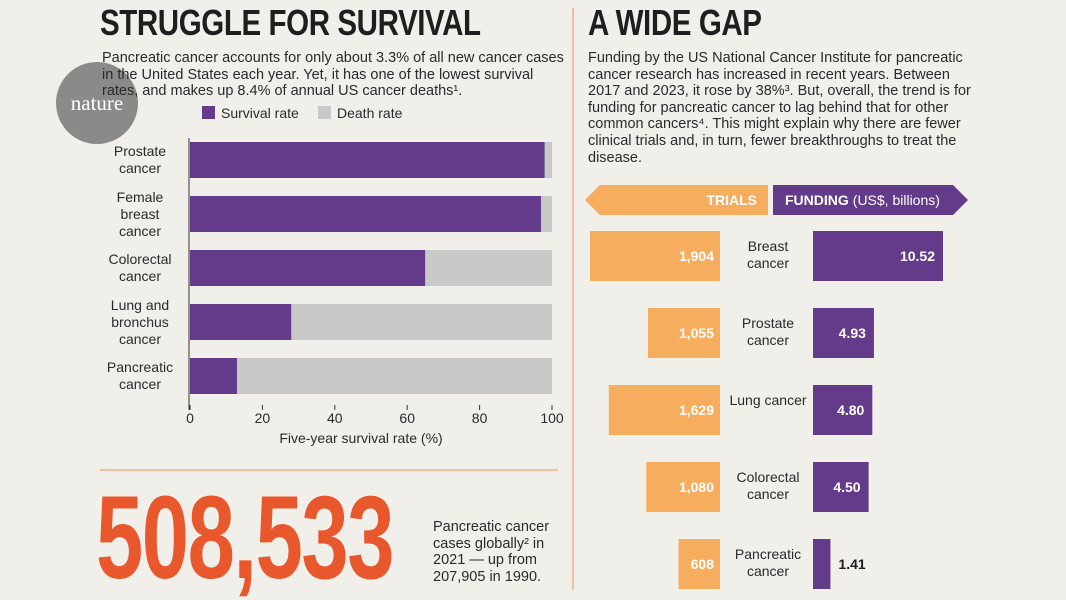  Describe the element at coordinates (335, 418) in the screenshot. I see `x-tick-label: 40` at that location.